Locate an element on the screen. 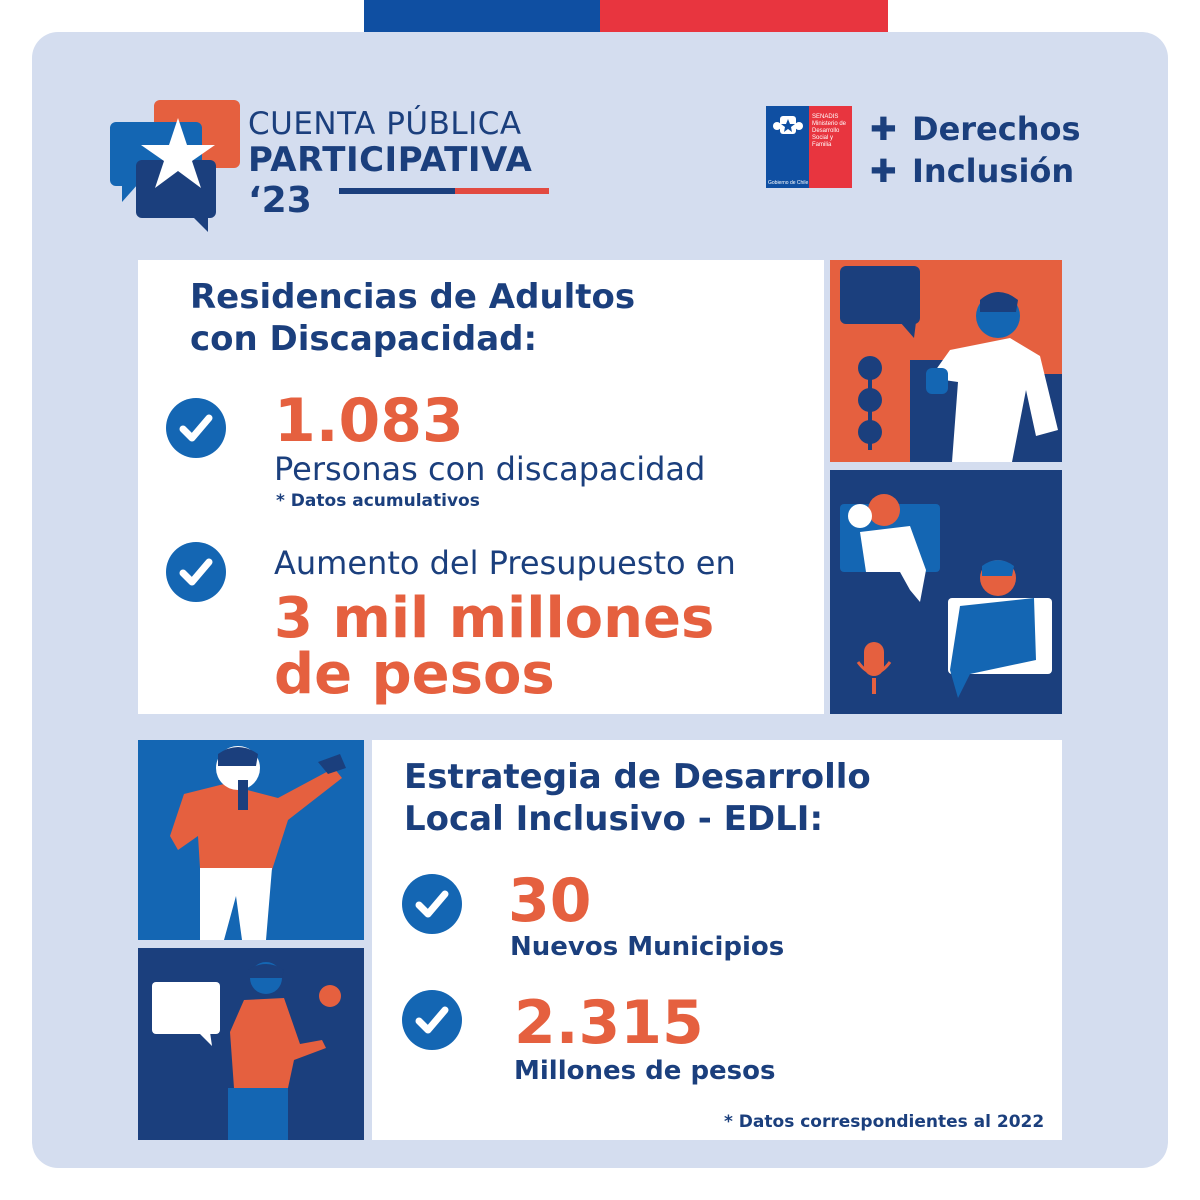 The width and height of the screenshot is (1200, 1200). speech-bubbles-star-logo-icon is located at coordinates (175, 166).